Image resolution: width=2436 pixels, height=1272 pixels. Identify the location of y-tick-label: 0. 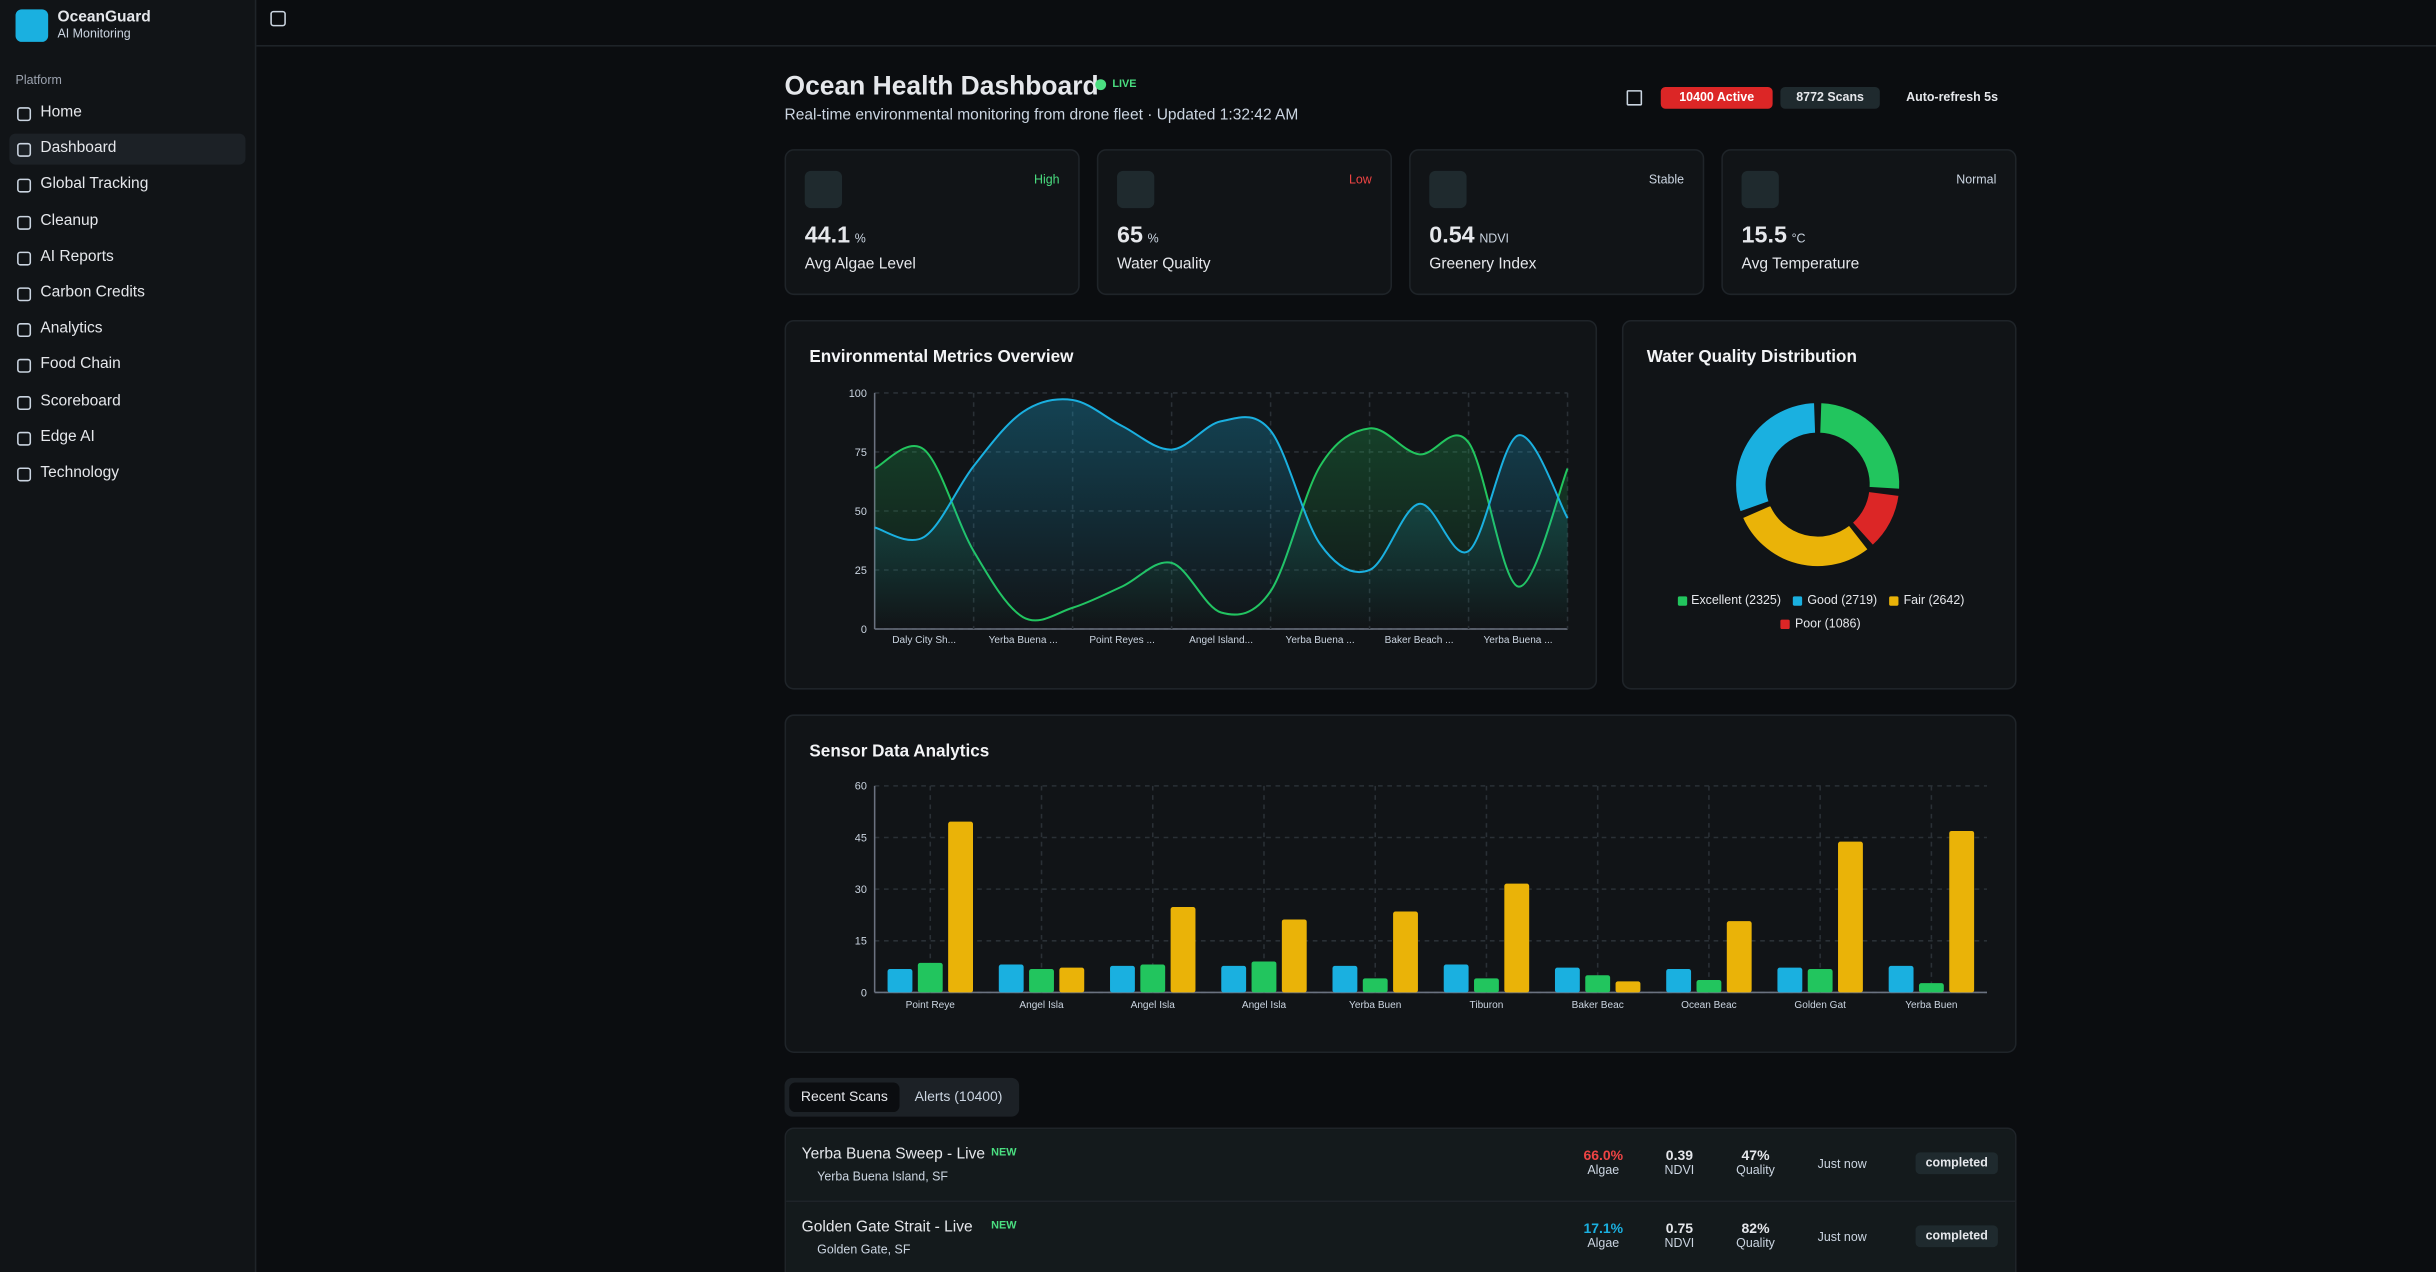
(864, 993).